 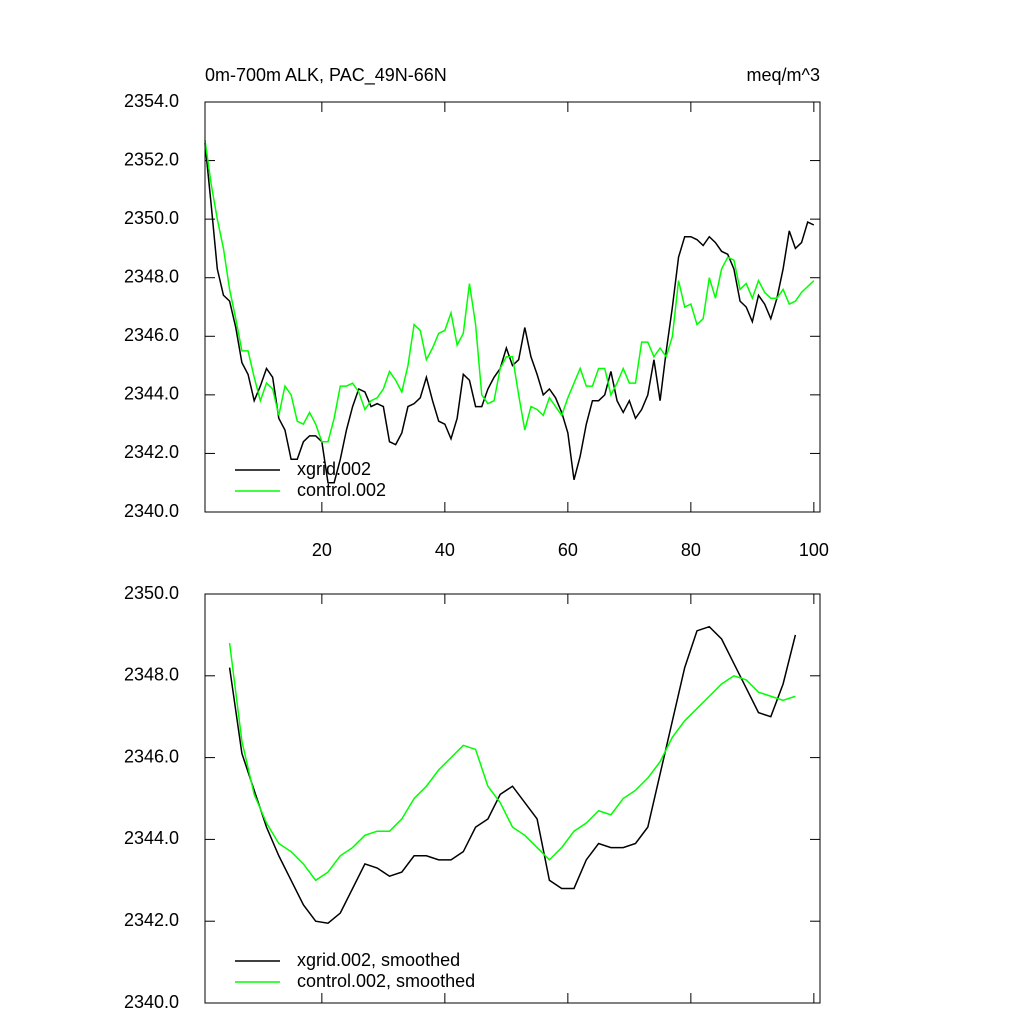 What do you see at coordinates (512, 762) in the screenshot?
I see `series-line` at bounding box center [512, 762].